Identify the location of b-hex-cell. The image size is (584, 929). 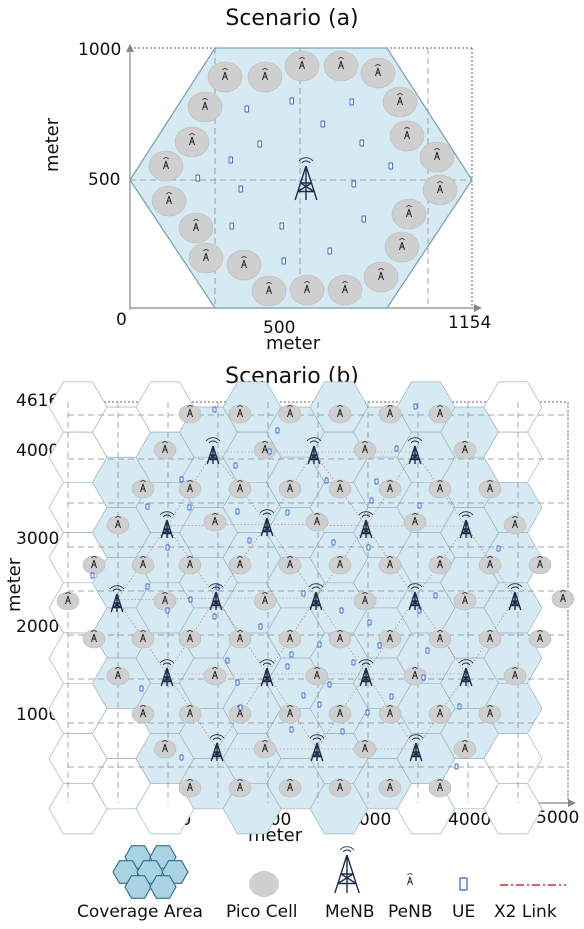
(513, 809).